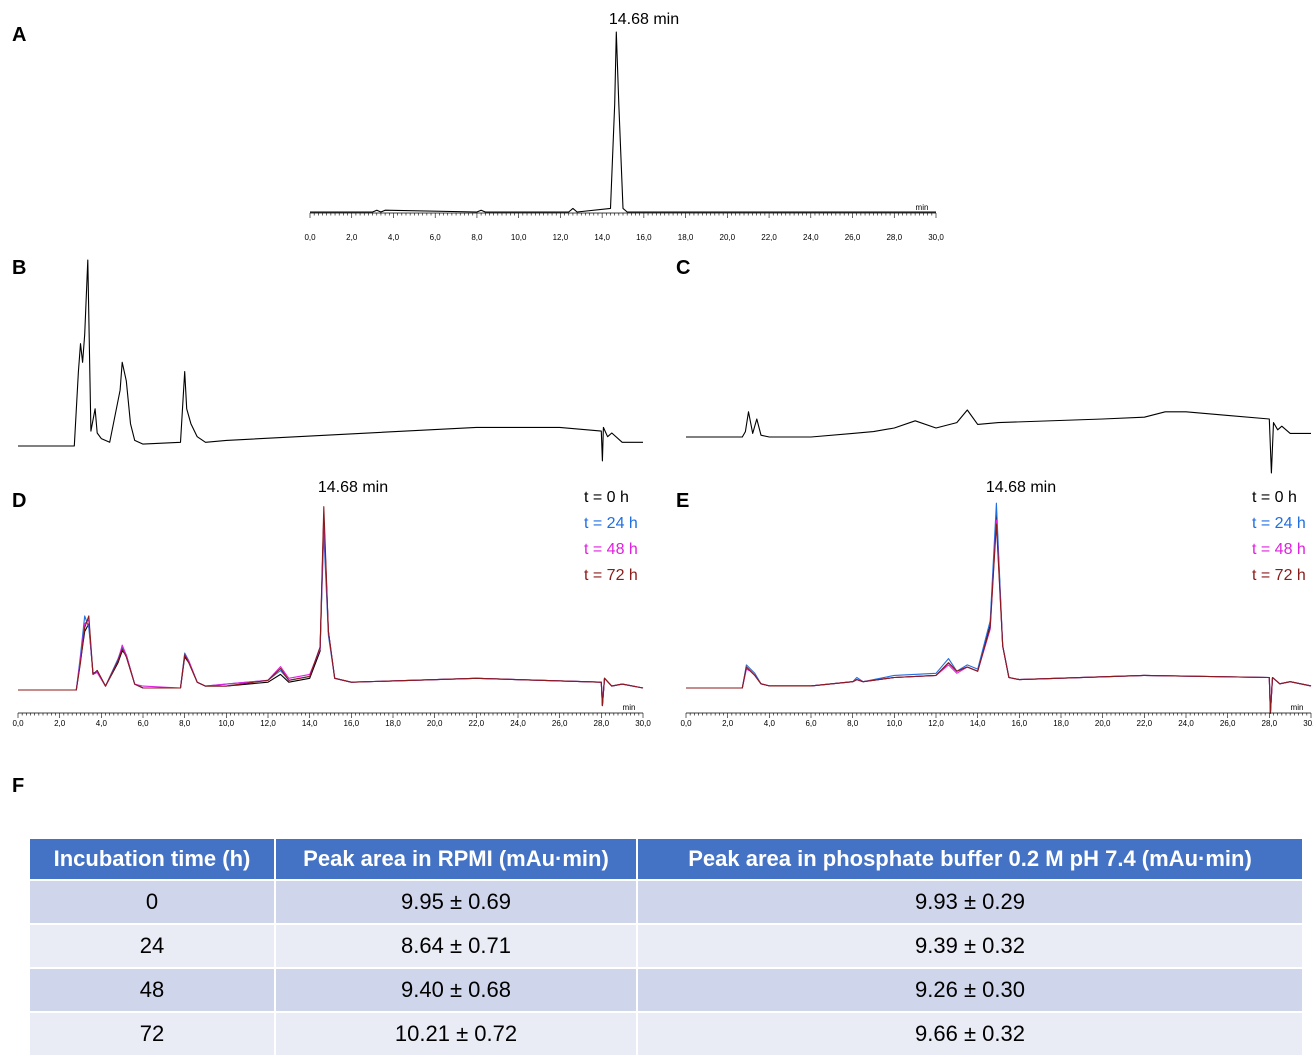  I want to click on table-cell: 9.93 ± 0.29, so click(970, 902).